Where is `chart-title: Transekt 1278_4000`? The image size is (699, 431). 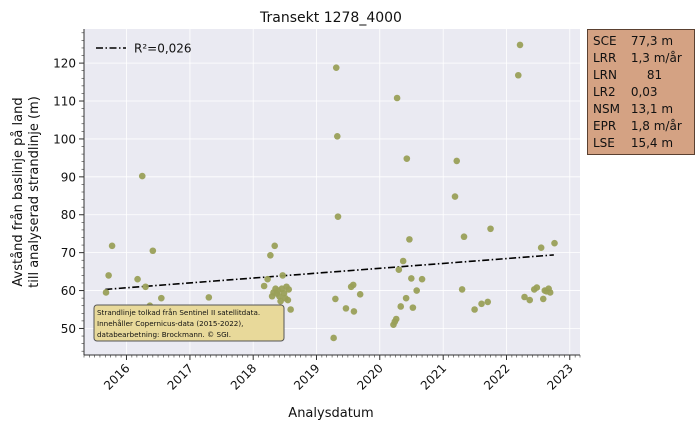 chart-title: Transekt 1278_4000 is located at coordinates (330, 18).